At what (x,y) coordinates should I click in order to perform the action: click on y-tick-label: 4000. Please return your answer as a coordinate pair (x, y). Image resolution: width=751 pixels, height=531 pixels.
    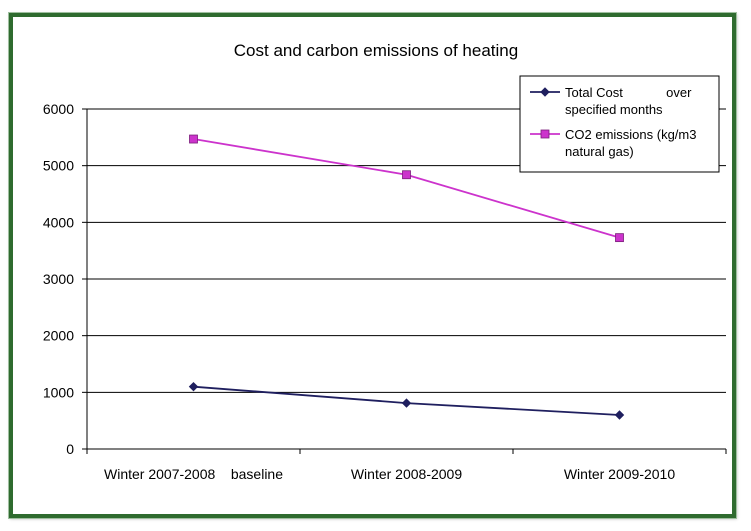
    Looking at the image, I should click on (58, 222).